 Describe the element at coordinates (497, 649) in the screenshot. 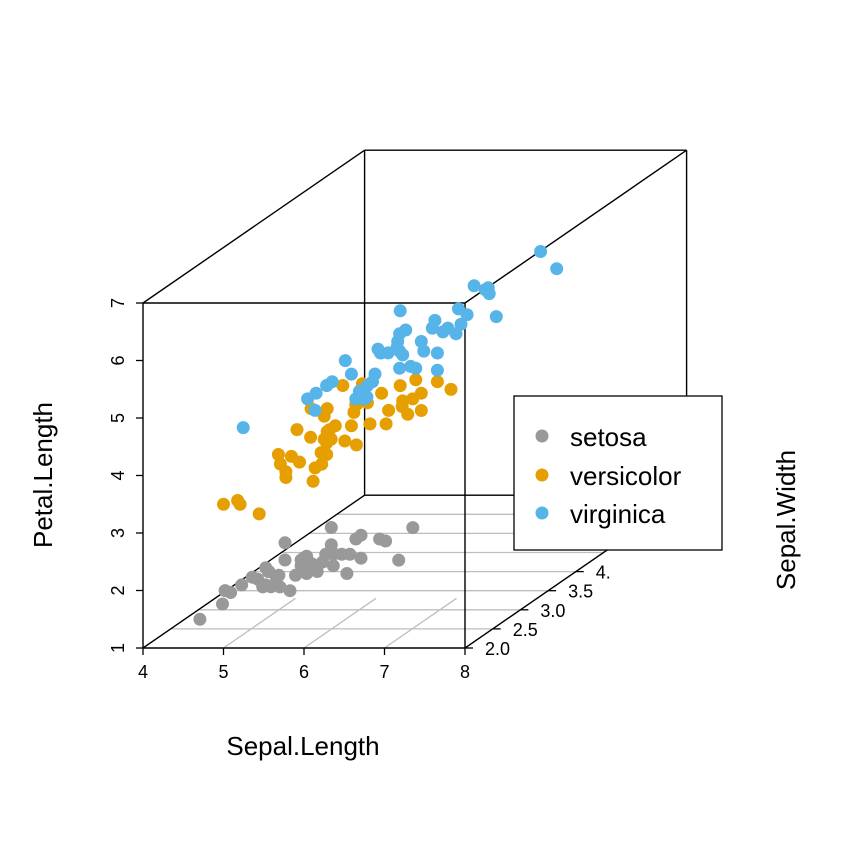

I see `y-tick-label: 2.0` at that location.